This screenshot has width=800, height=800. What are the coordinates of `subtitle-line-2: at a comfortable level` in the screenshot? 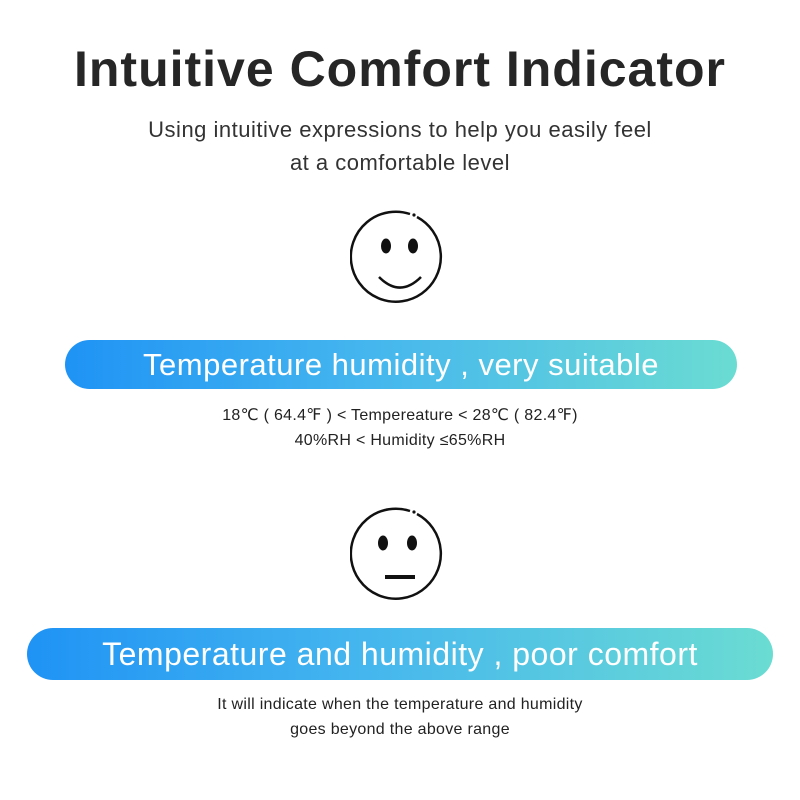 It's located at (400, 162).